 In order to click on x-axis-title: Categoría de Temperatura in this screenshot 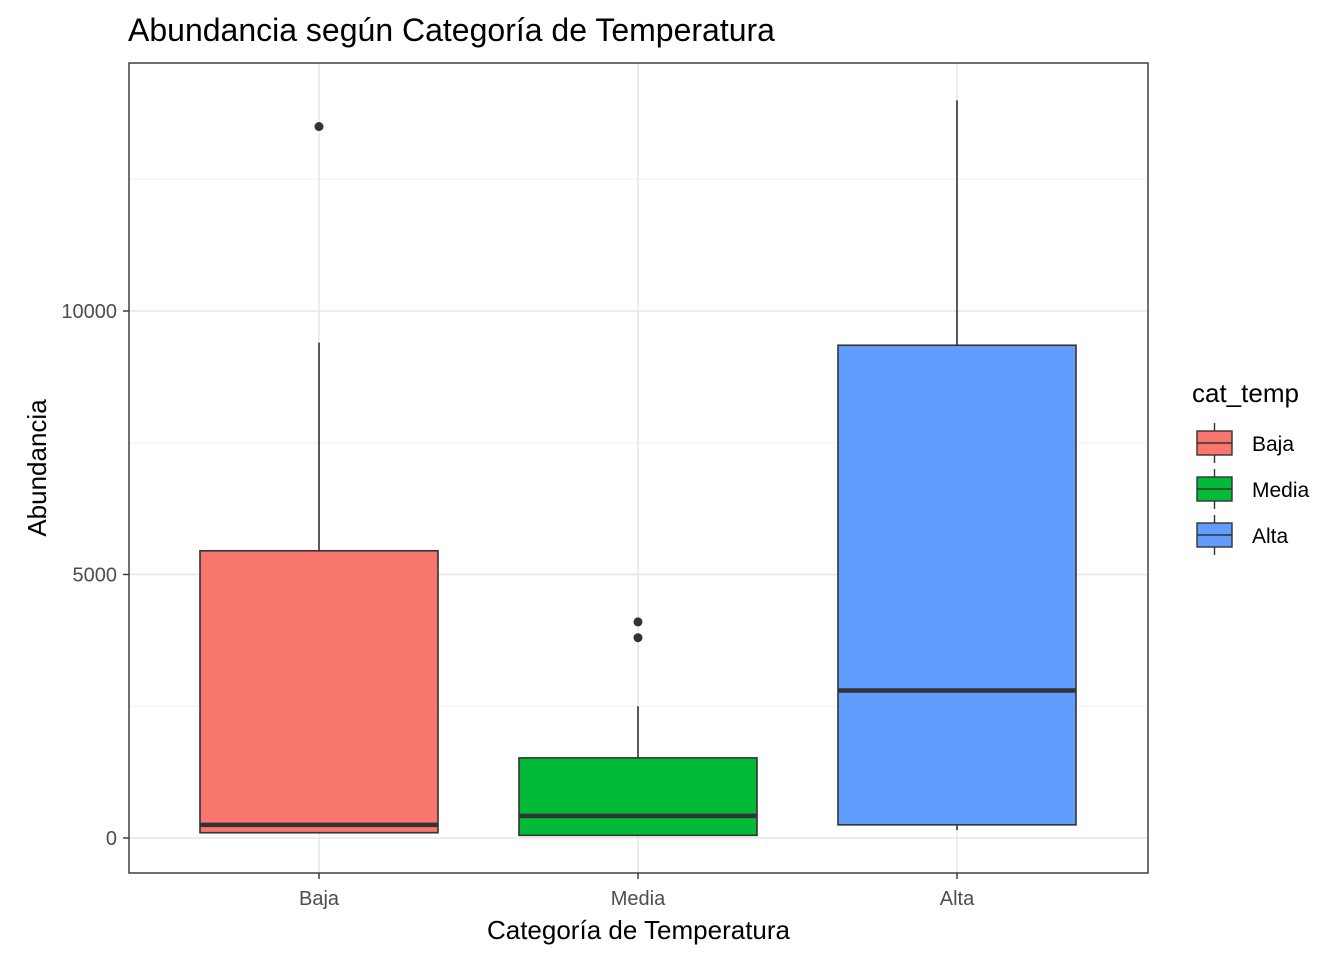, I will do `click(639, 930)`.